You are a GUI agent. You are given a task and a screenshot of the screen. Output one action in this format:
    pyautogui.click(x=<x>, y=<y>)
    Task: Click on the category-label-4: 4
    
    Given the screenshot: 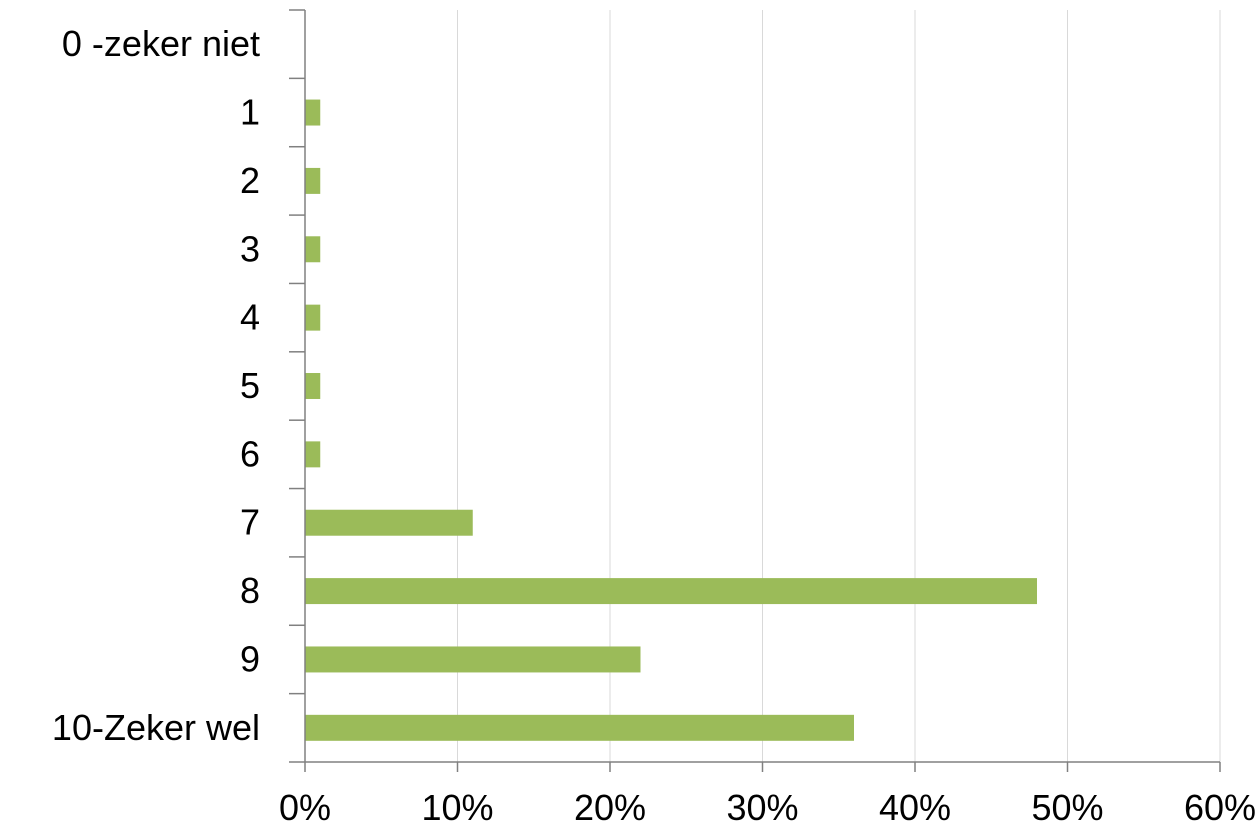 What is the action you would take?
    pyautogui.click(x=250, y=317)
    